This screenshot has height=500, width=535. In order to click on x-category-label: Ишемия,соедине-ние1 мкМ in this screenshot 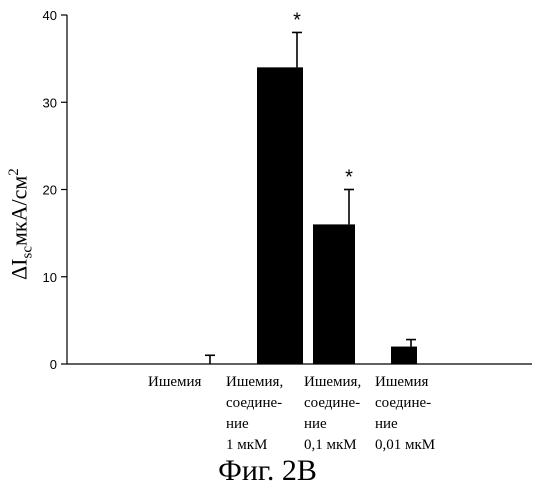, I will do `click(254, 414)`.